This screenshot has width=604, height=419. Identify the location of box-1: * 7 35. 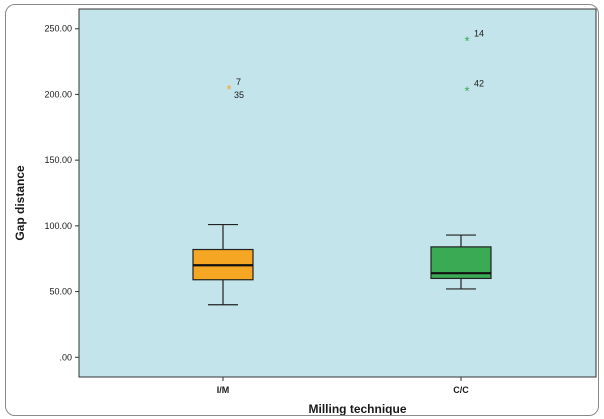
(223, 191).